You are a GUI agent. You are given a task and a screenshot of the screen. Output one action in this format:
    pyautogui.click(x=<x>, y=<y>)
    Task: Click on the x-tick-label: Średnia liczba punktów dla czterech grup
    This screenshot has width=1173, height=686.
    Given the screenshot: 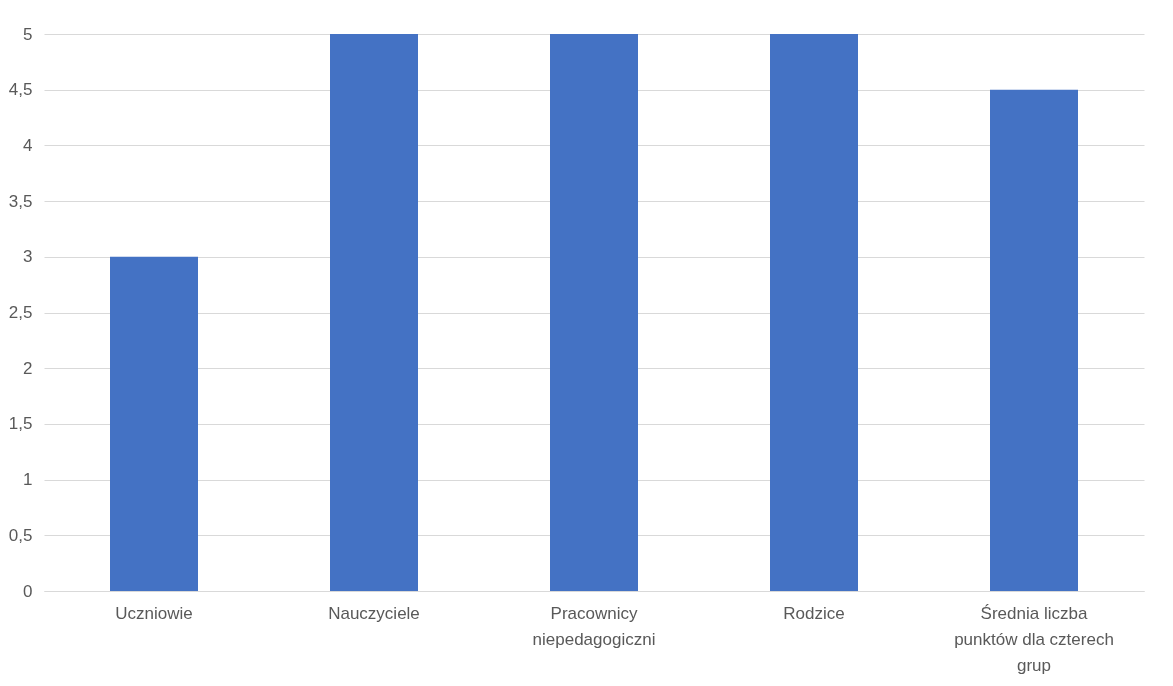 What is the action you would take?
    pyautogui.click(x=1034, y=639)
    